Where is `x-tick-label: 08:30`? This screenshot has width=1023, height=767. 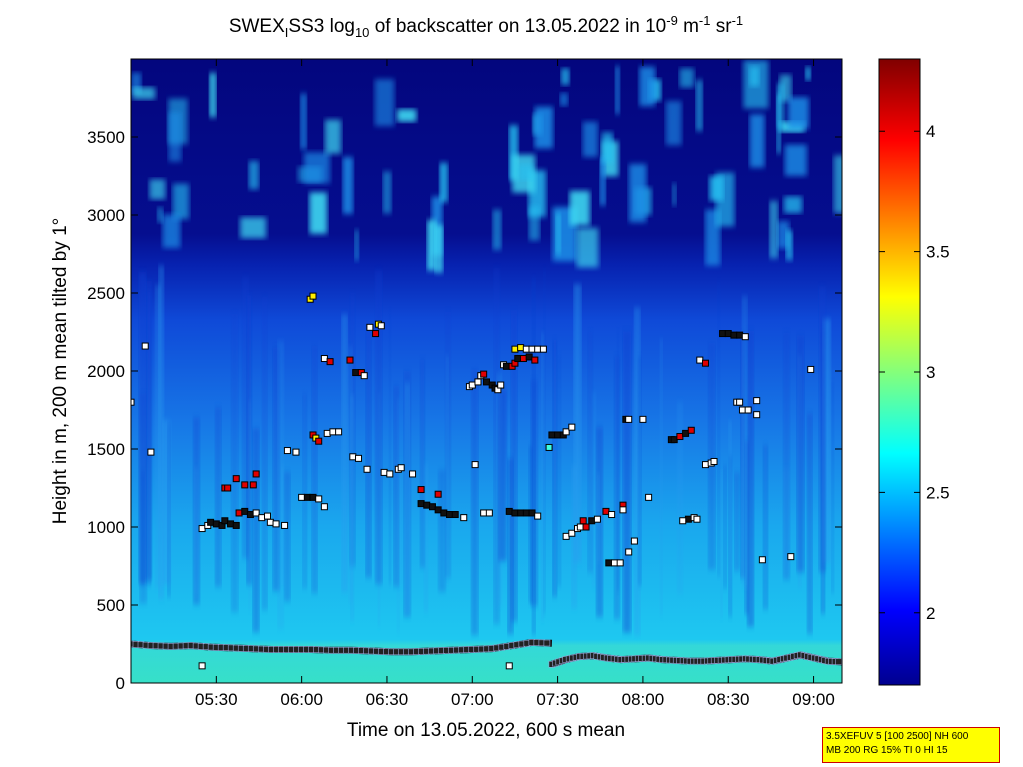 x-tick-label: 08:30 is located at coordinates (728, 699).